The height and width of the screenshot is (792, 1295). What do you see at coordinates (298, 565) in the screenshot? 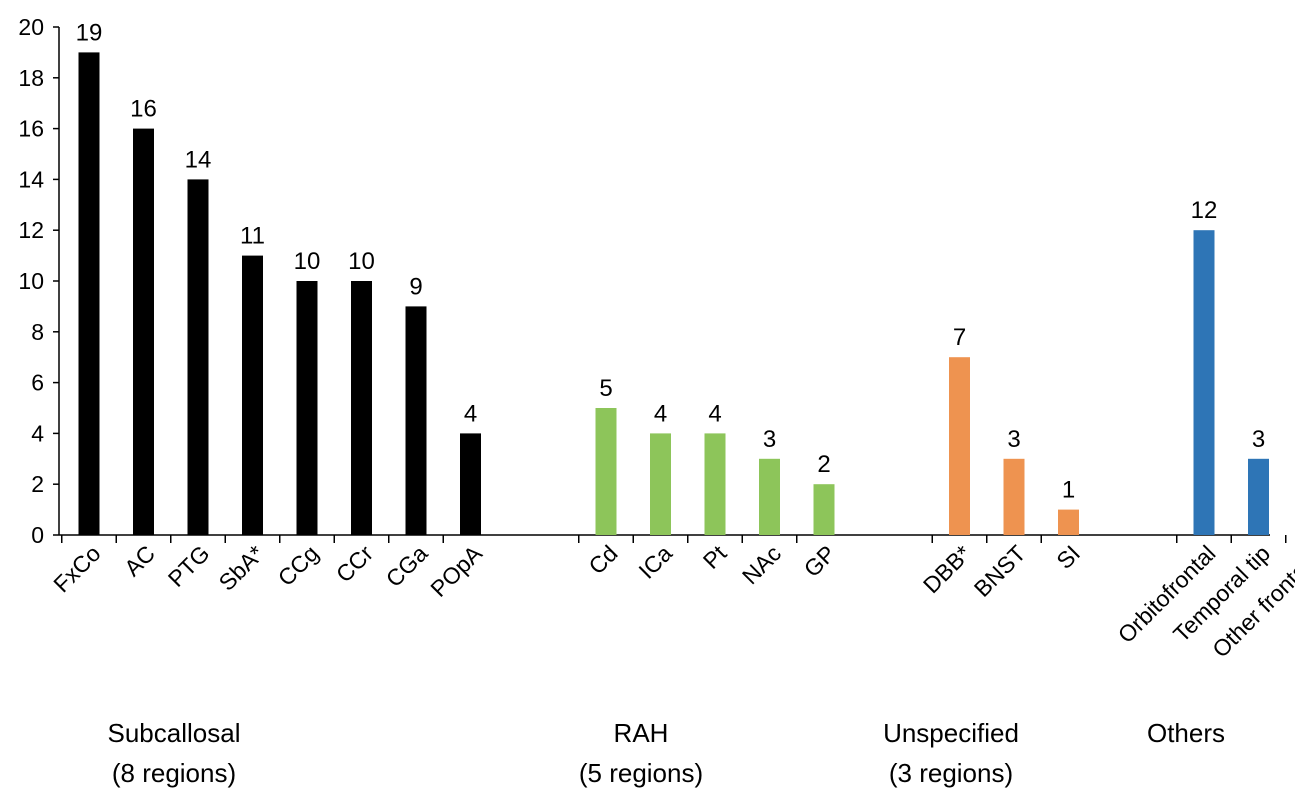
I see `category-label: CCg` at bounding box center [298, 565].